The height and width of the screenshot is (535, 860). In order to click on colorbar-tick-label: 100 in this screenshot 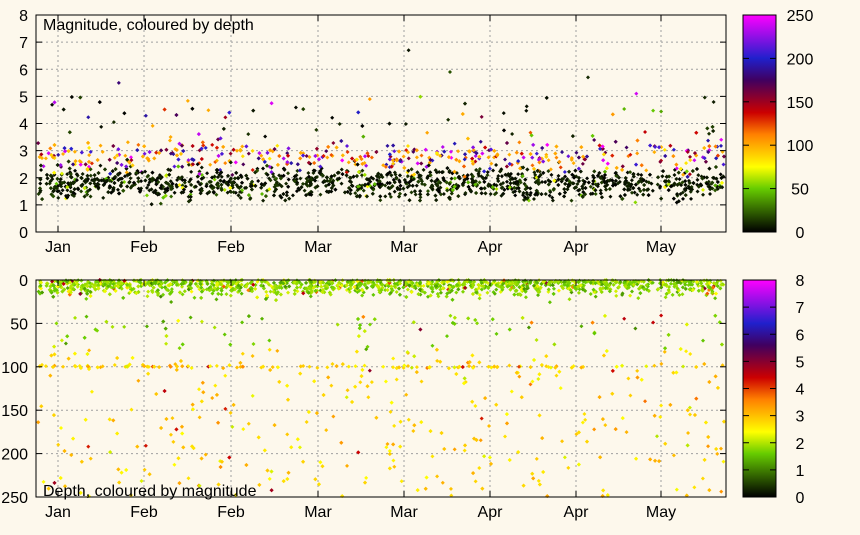, I will do `click(800, 146)`.